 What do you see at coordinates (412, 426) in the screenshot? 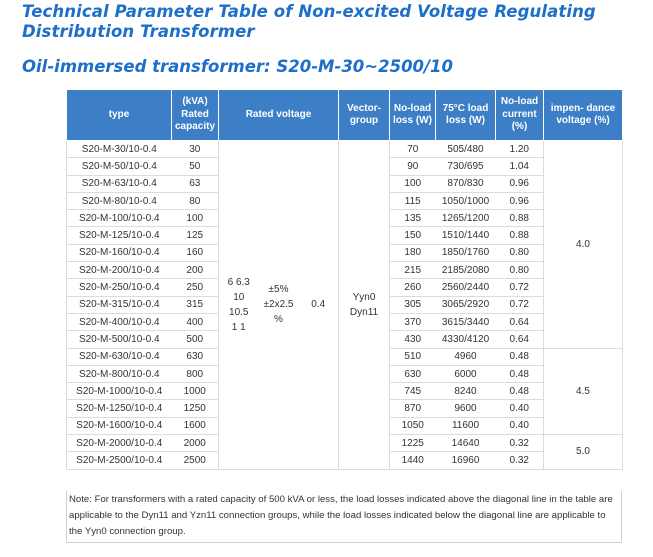
I see `no-load-loss-cell: 1050` at bounding box center [412, 426].